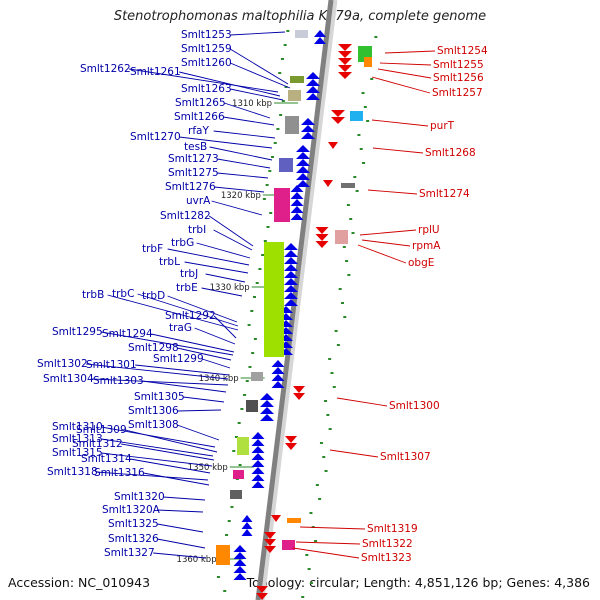 Image resolution: width=600 pixels, height=600 pixels. I want to click on gene-label-smlt1319: Smlt1319, so click(392, 529).